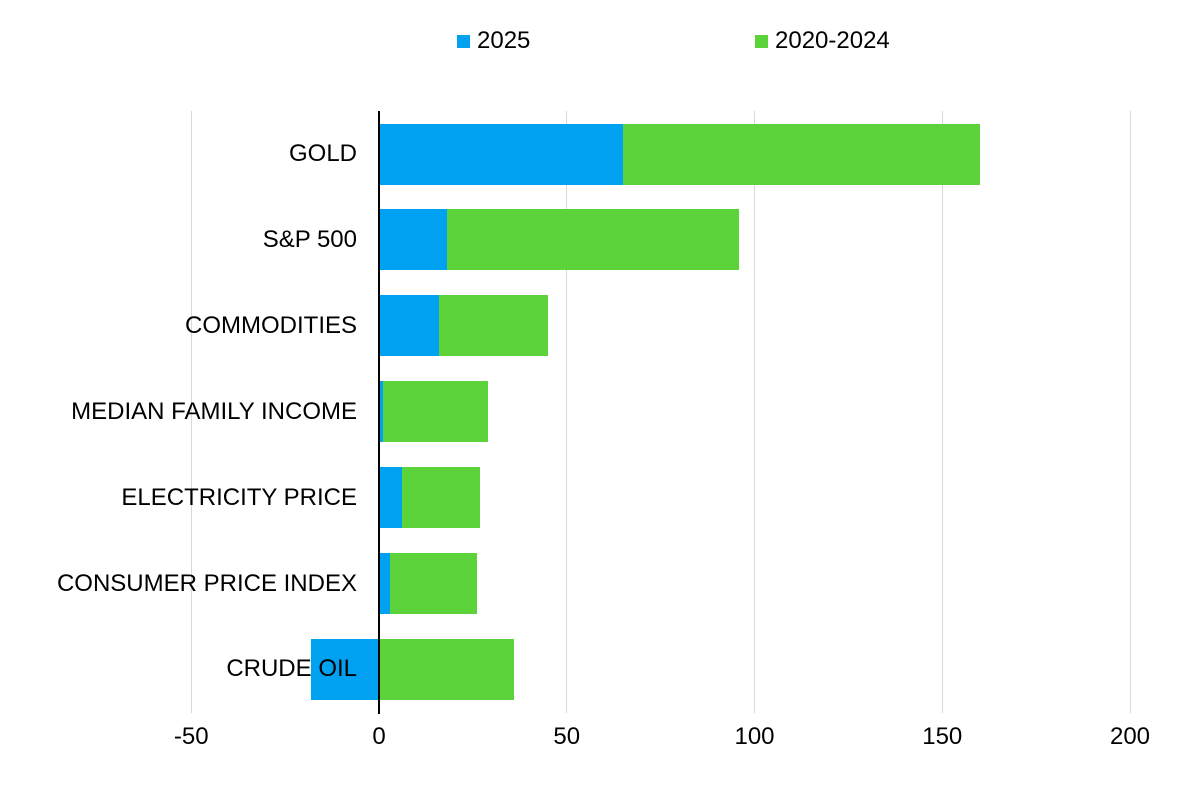 This screenshot has width=1200, height=796. What do you see at coordinates (567, 736) in the screenshot?
I see `x-tick-label-50: 50` at bounding box center [567, 736].